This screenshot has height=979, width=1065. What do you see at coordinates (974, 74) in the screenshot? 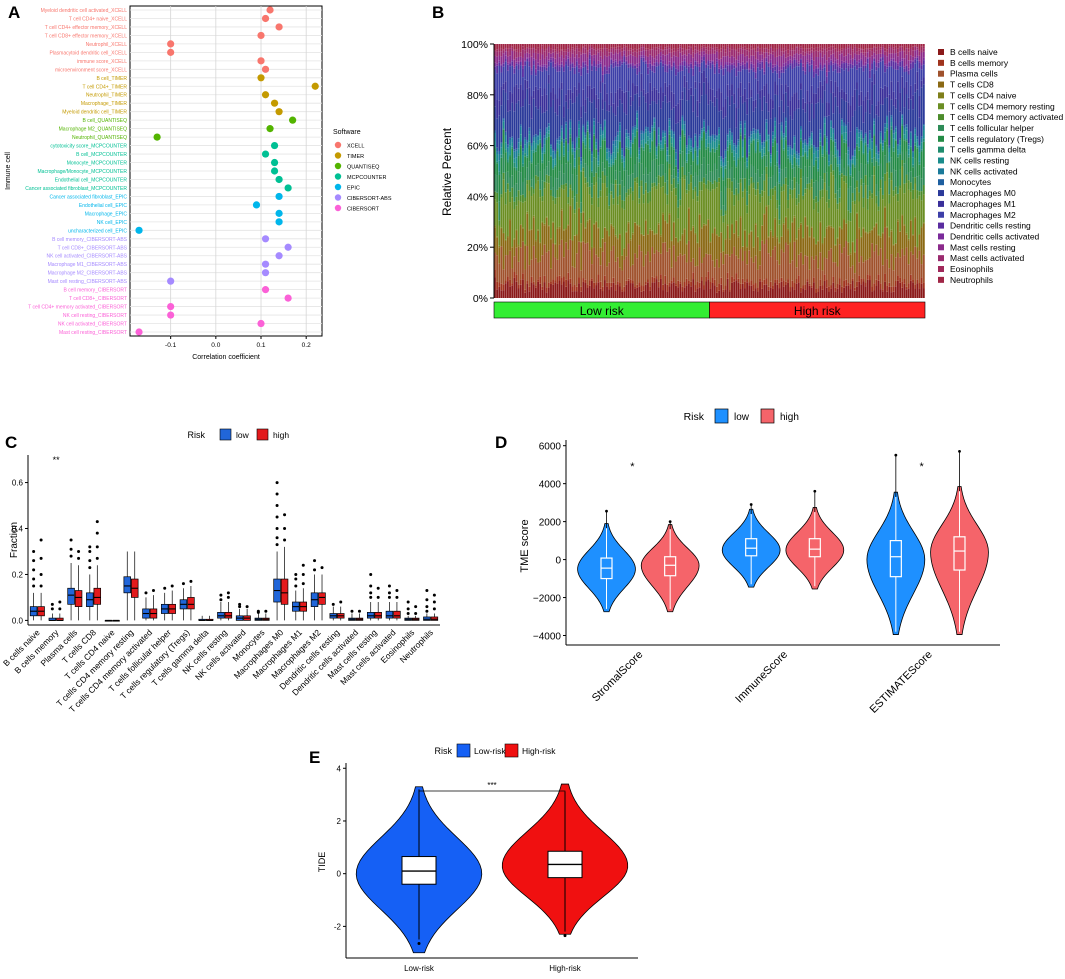
I see `legend-label: Plasma cells` at bounding box center [974, 74].